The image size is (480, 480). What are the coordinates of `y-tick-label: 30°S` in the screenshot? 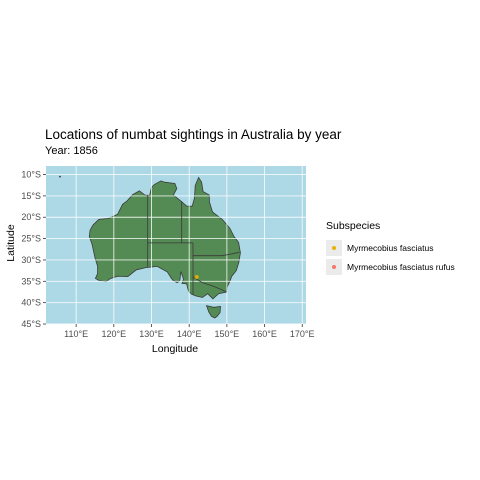 It's located at (31, 260).